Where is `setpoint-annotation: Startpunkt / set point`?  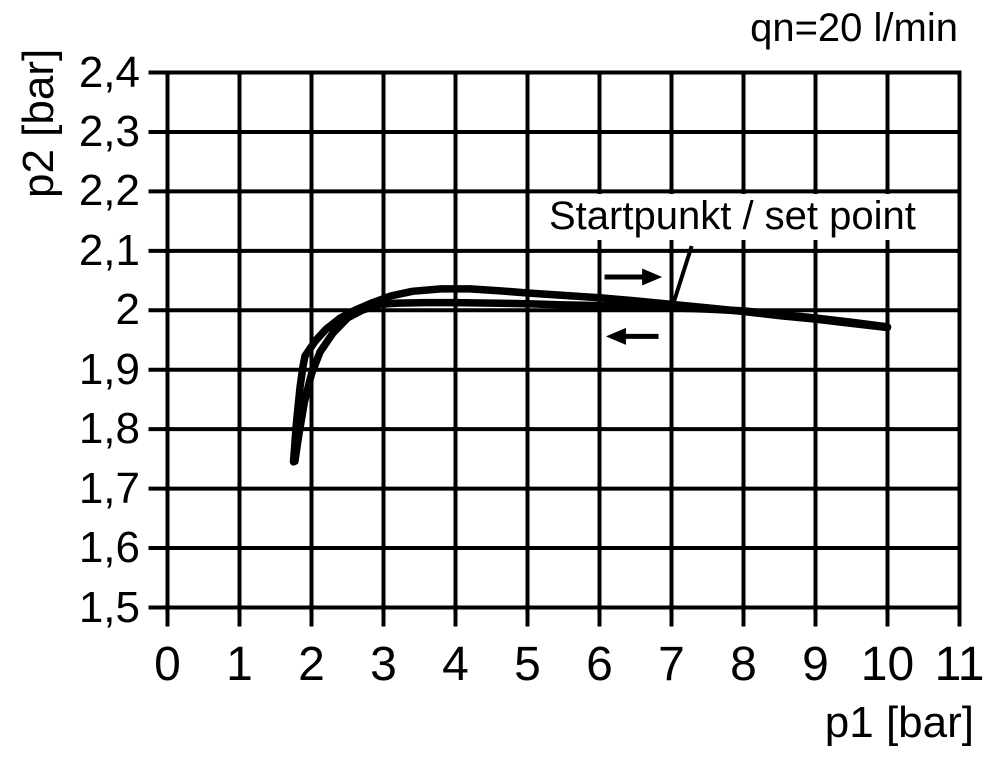
setpoint-annotation: Startpunkt / set point is located at coordinates (734, 217).